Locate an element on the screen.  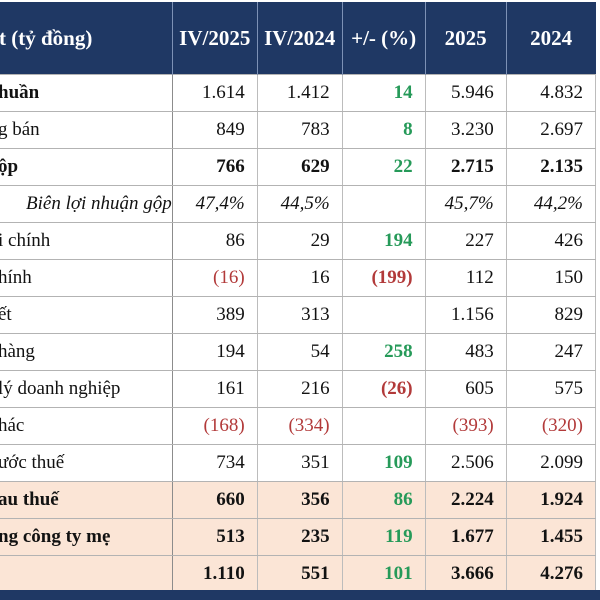
table-cell: 2.697 is located at coordinates (551, 130).